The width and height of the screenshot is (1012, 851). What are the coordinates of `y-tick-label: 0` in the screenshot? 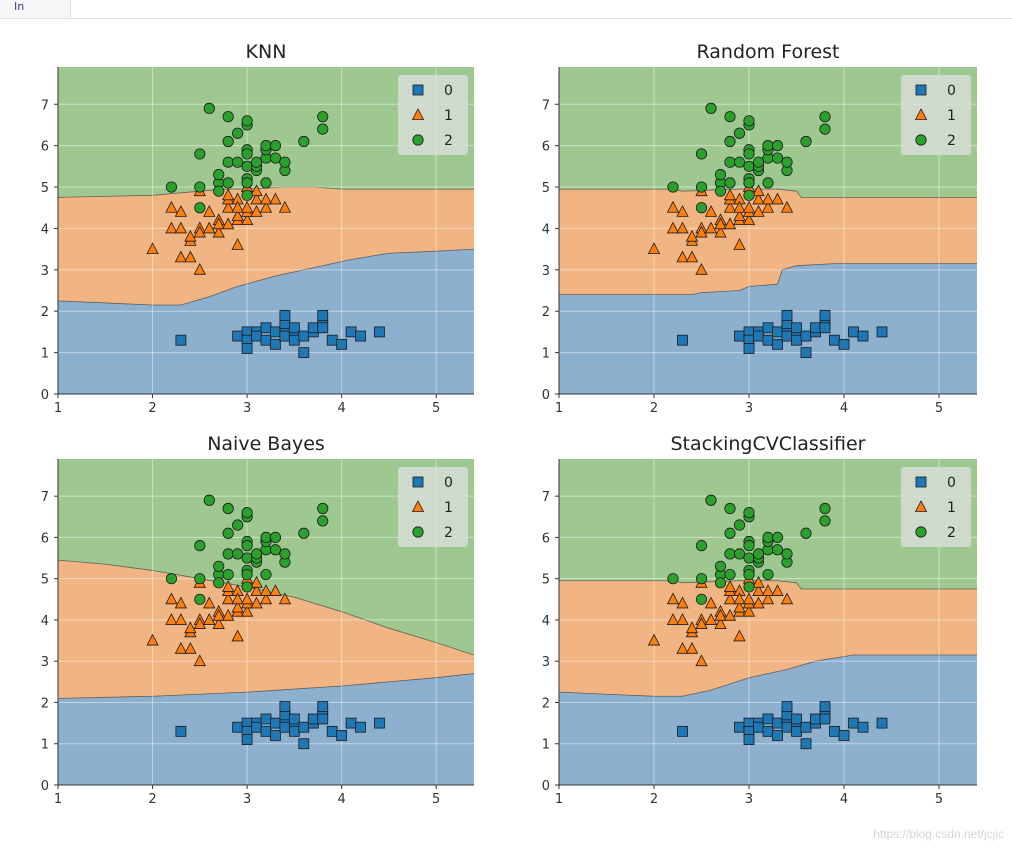 It's located at (546, 395).